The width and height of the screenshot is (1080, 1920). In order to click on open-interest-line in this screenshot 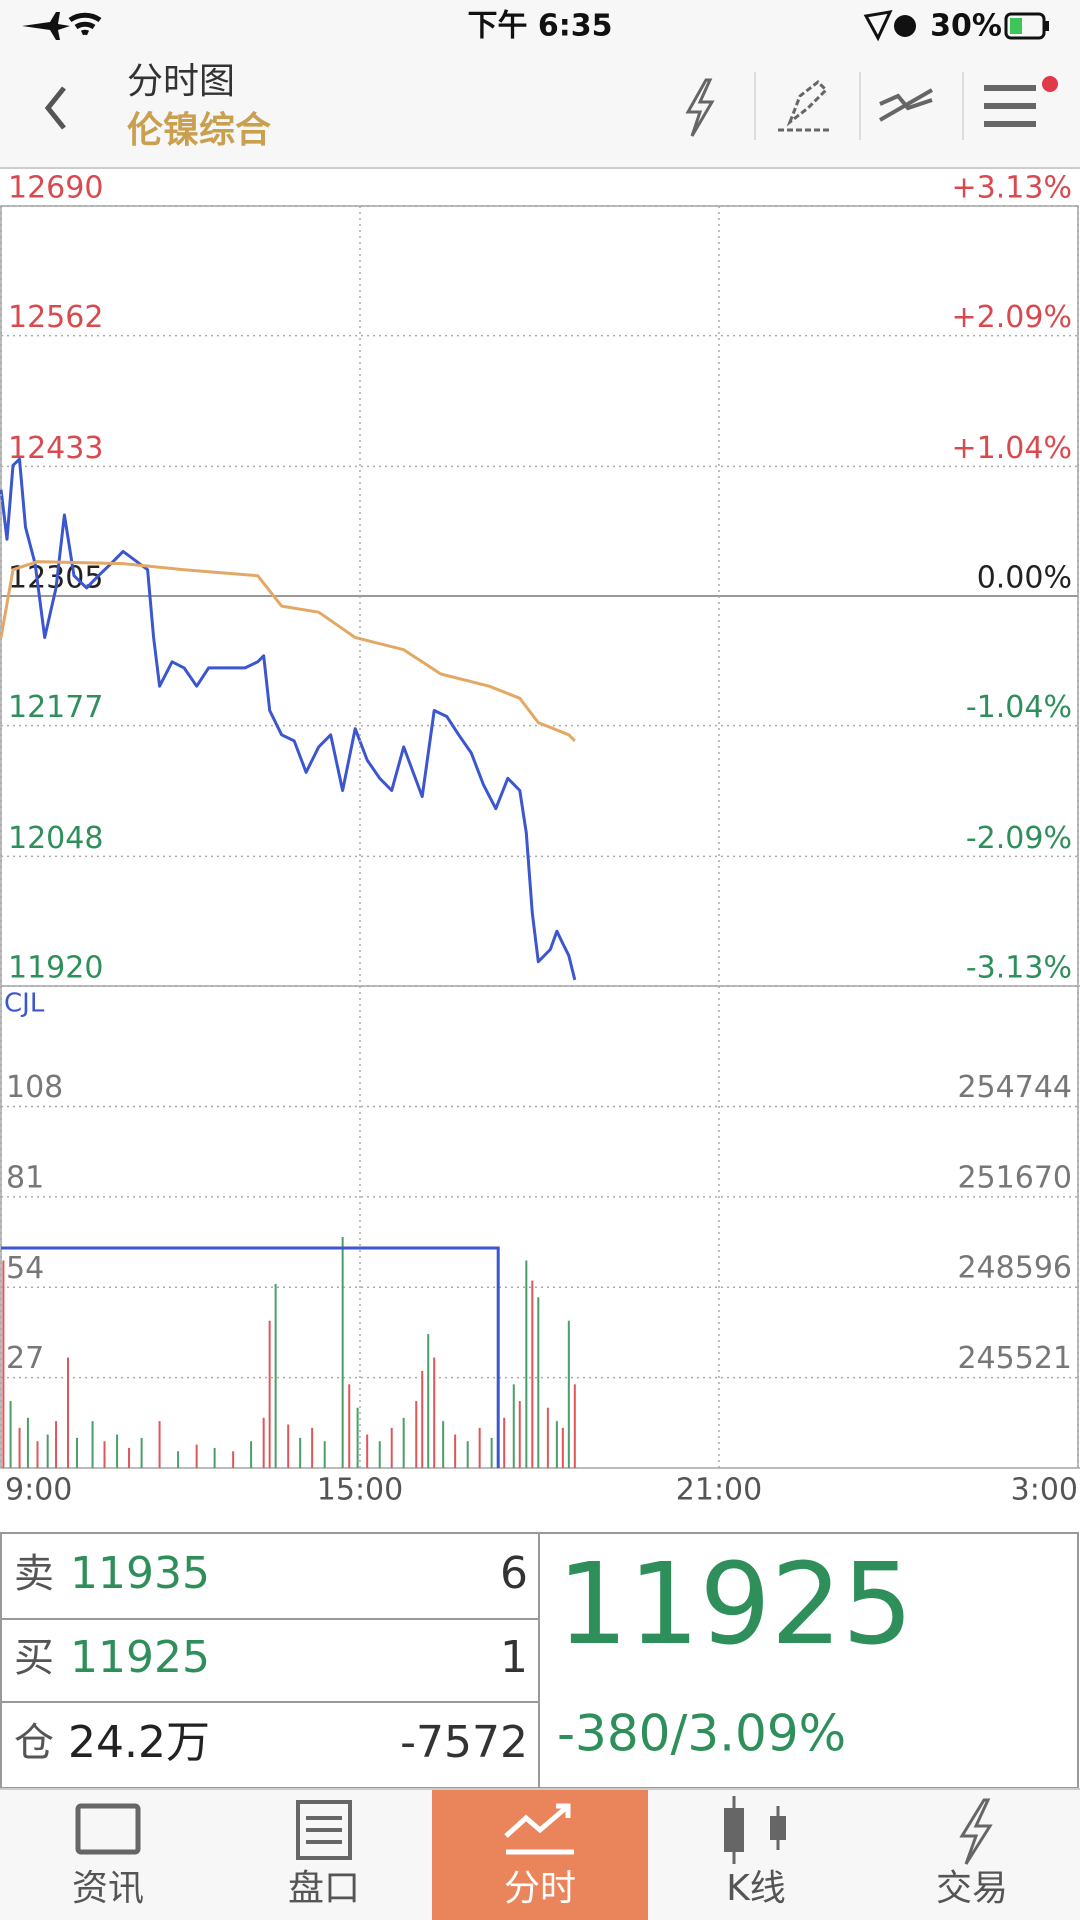, I will do `click(250, 1357)`.